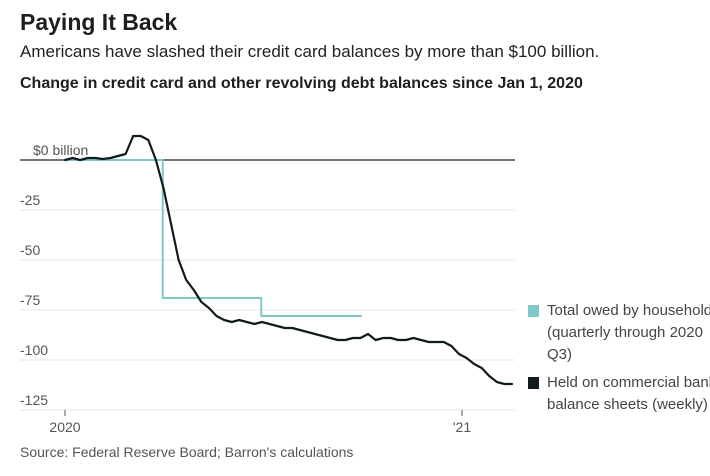 Image resolution: width=710 pixels, height=476 pixels. Describe the element at coordinates (30, 250) in the screenshot. I see `y-tick-label: -50` at that location.